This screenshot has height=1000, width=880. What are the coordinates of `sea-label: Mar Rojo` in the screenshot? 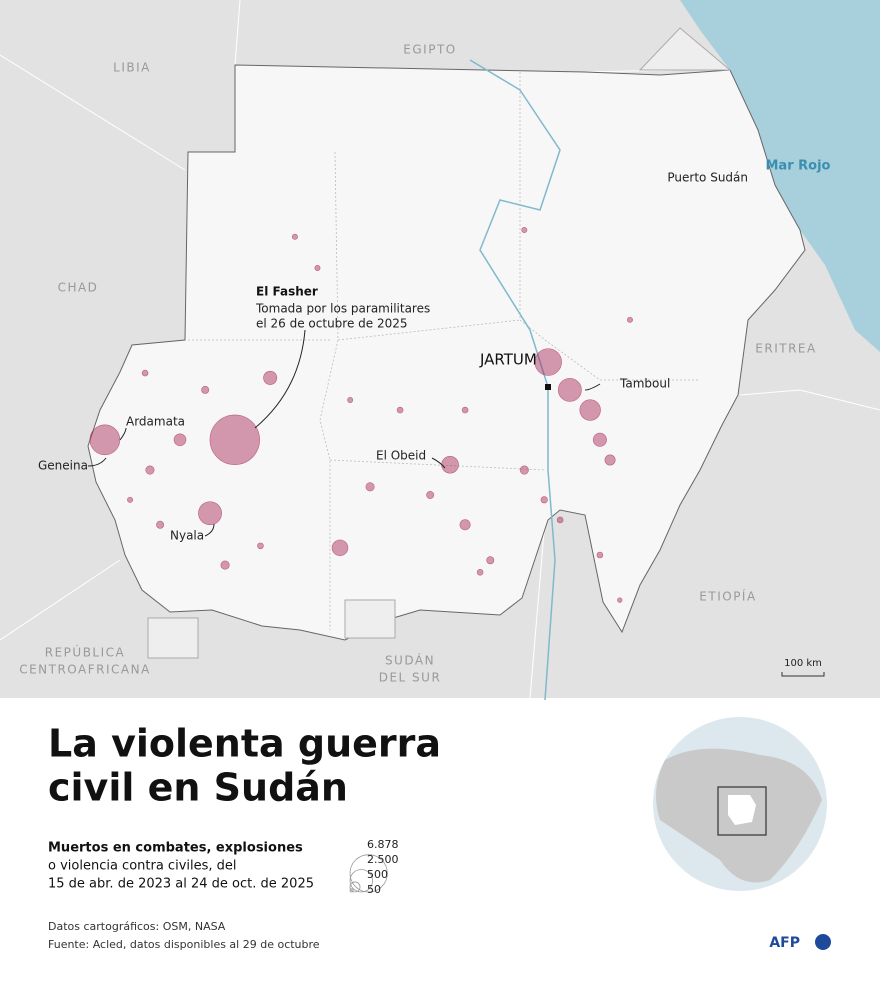 It's located at (798, 166).